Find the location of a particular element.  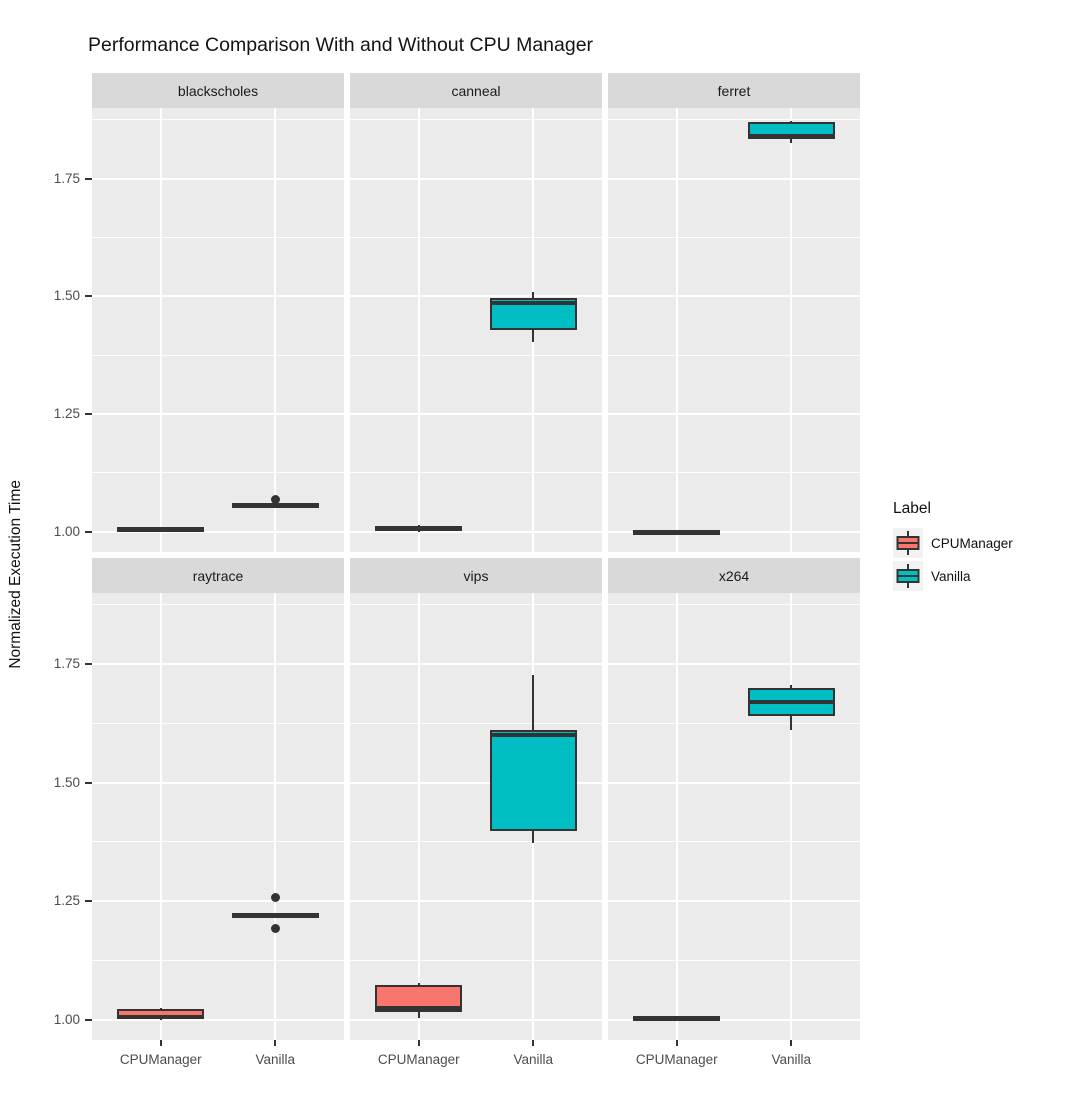

facet-strip-canneal: canneal is located at coordinates (476, 90).